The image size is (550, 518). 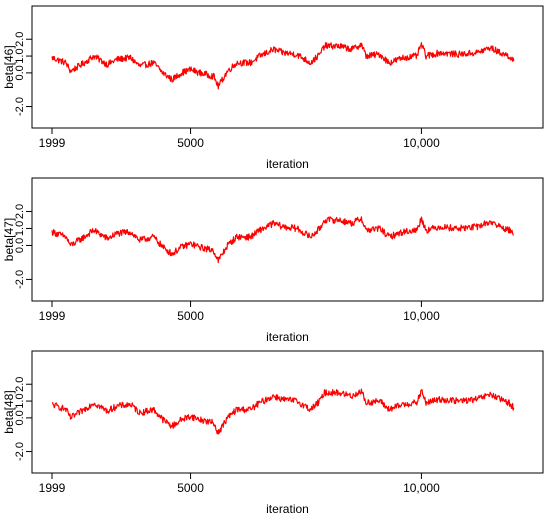 What do you see at coordinates (9, 411) in the screenshot?
I see `y-axis-label: beta[48]` at bounding box center [9, 411].